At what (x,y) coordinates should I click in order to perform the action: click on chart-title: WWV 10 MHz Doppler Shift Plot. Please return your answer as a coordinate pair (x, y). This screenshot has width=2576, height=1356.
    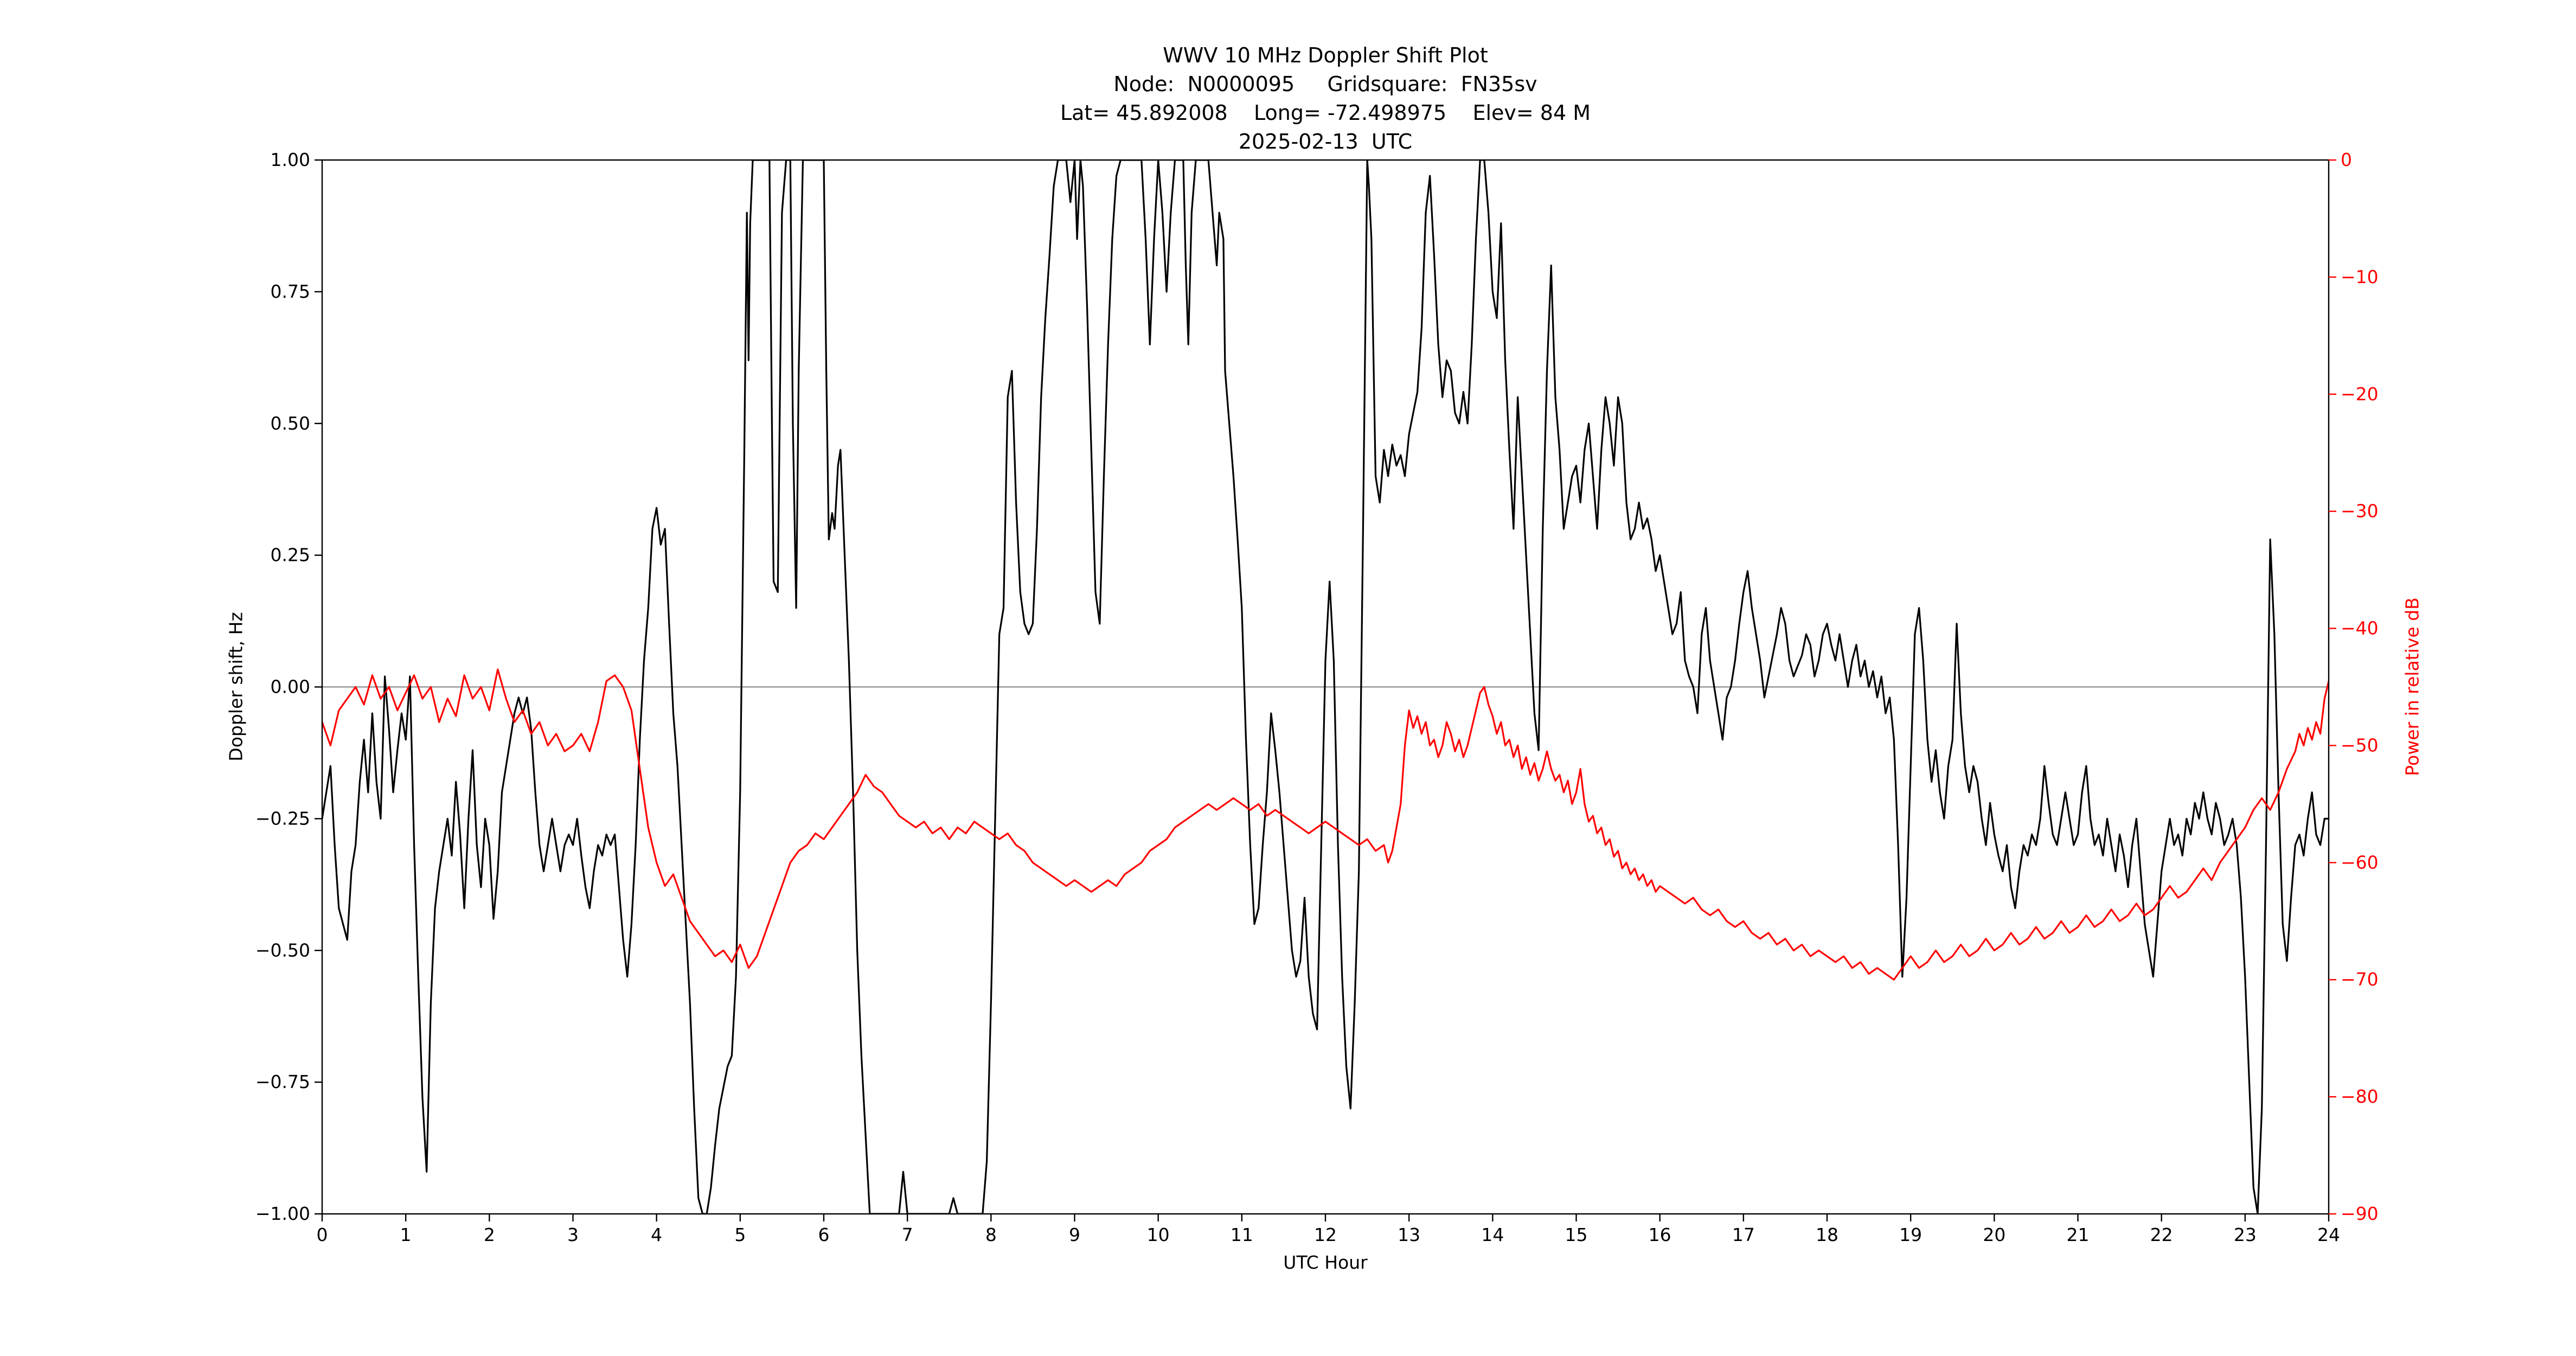
    Looking at the image, I should click on (1325, 55).